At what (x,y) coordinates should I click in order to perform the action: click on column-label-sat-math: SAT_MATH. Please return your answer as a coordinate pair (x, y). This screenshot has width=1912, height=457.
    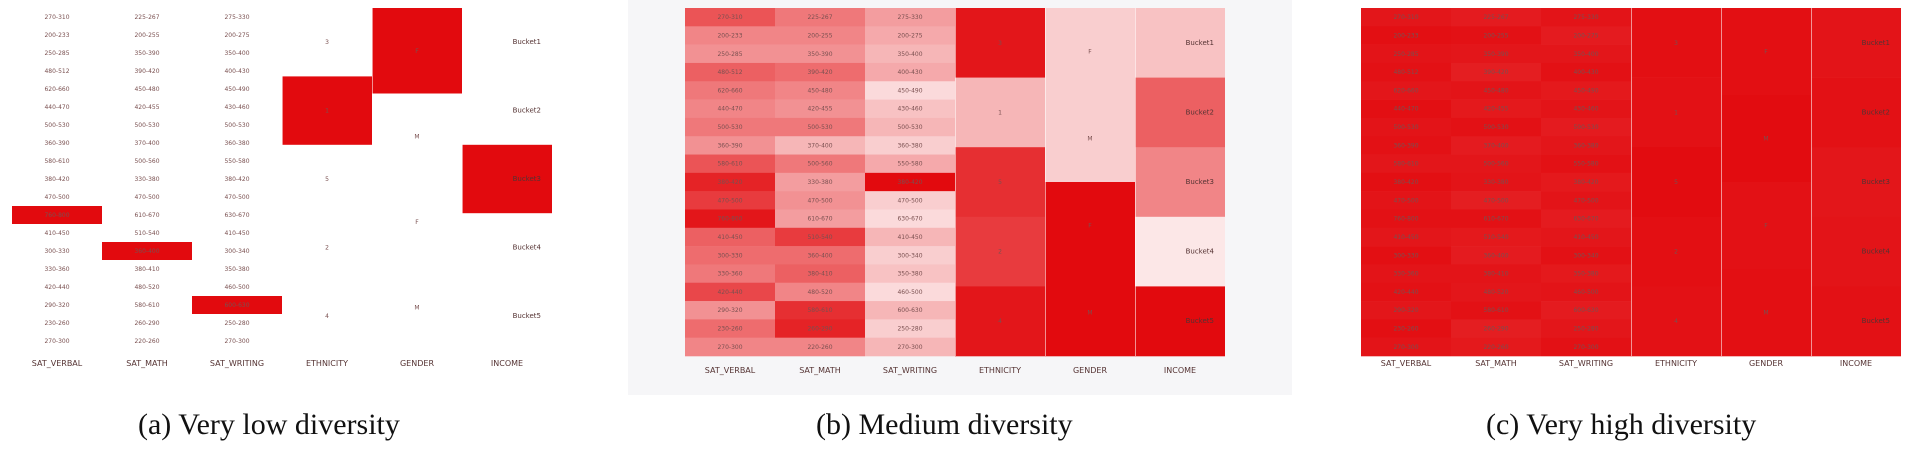
    Looking at the image, I should click on (820, 370).